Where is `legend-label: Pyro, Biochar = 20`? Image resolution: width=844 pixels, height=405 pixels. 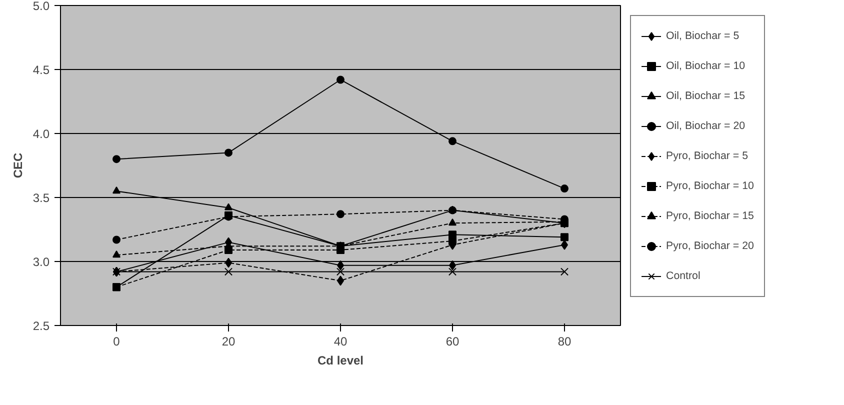
legend-label: Pyro, Biochar = 20 is located at coordinates (710, 246).